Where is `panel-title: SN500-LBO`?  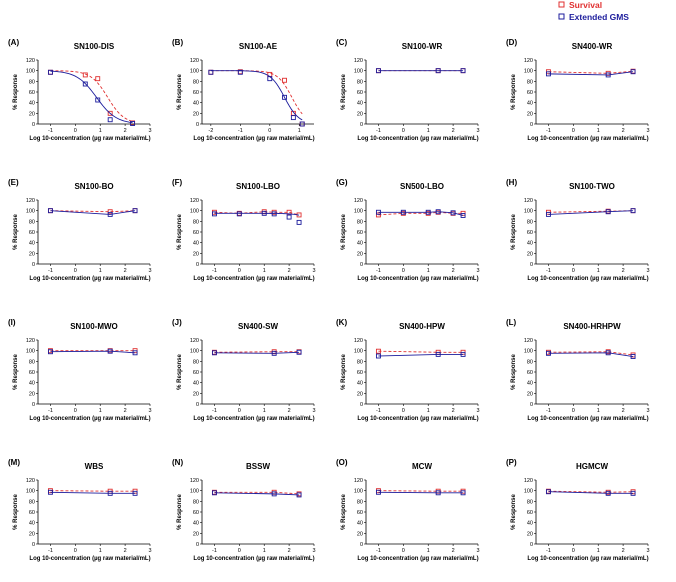 panel-title: SN500-LBO is located at coordinates (422, 186).